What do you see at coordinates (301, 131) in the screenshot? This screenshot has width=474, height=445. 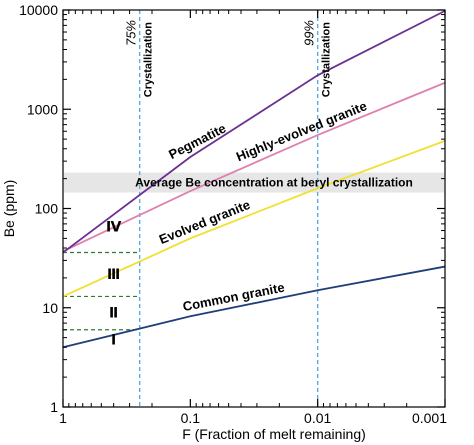 I see `series-label-2: Highly-evolved granite` at bounding box center [301, 131].